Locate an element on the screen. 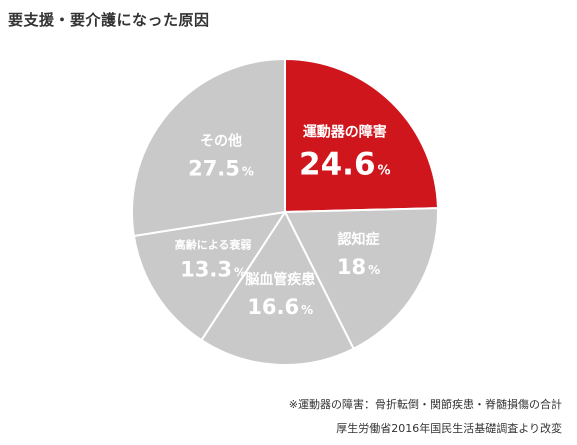 This screenshot has width=577, height=445. slice-name-label: 高齢による衰弱 is located at coordinates (213, 245).